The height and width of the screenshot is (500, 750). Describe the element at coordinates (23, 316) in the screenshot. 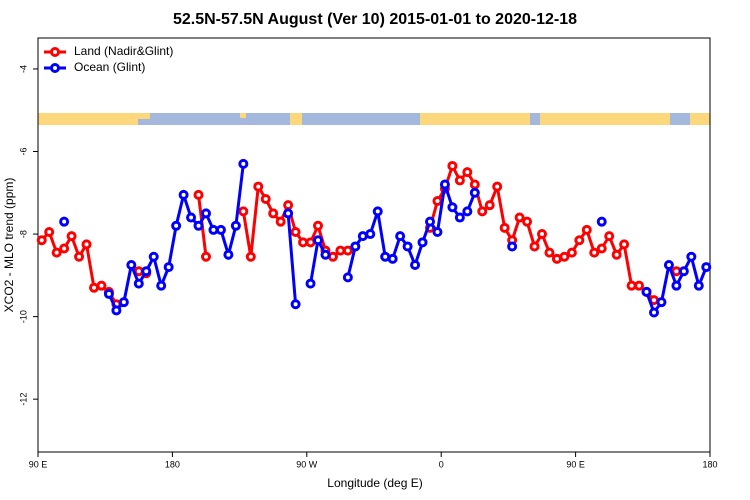

I see `y-tick-label: -10` at that location.